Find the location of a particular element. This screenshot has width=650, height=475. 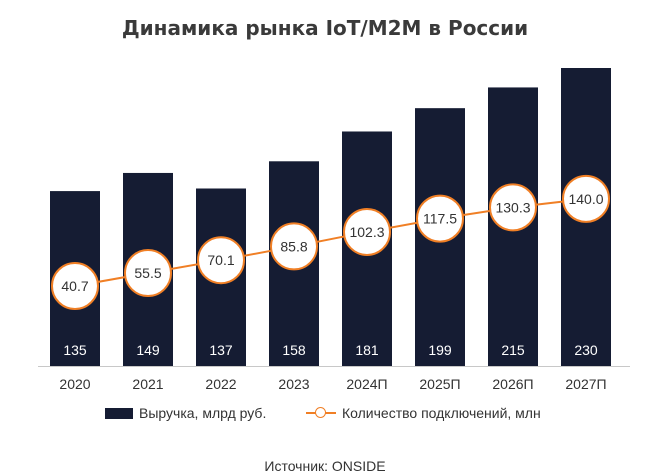

line-value-label: 55.5 is located at coordinates (147, 273).